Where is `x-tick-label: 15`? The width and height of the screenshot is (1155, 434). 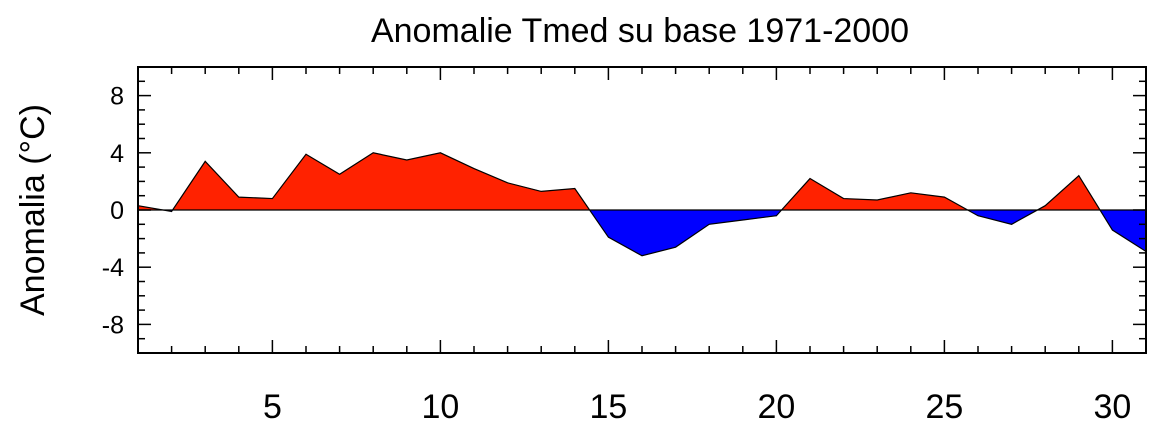
x-tick-label: 15 is located at coordinates (608, 407).